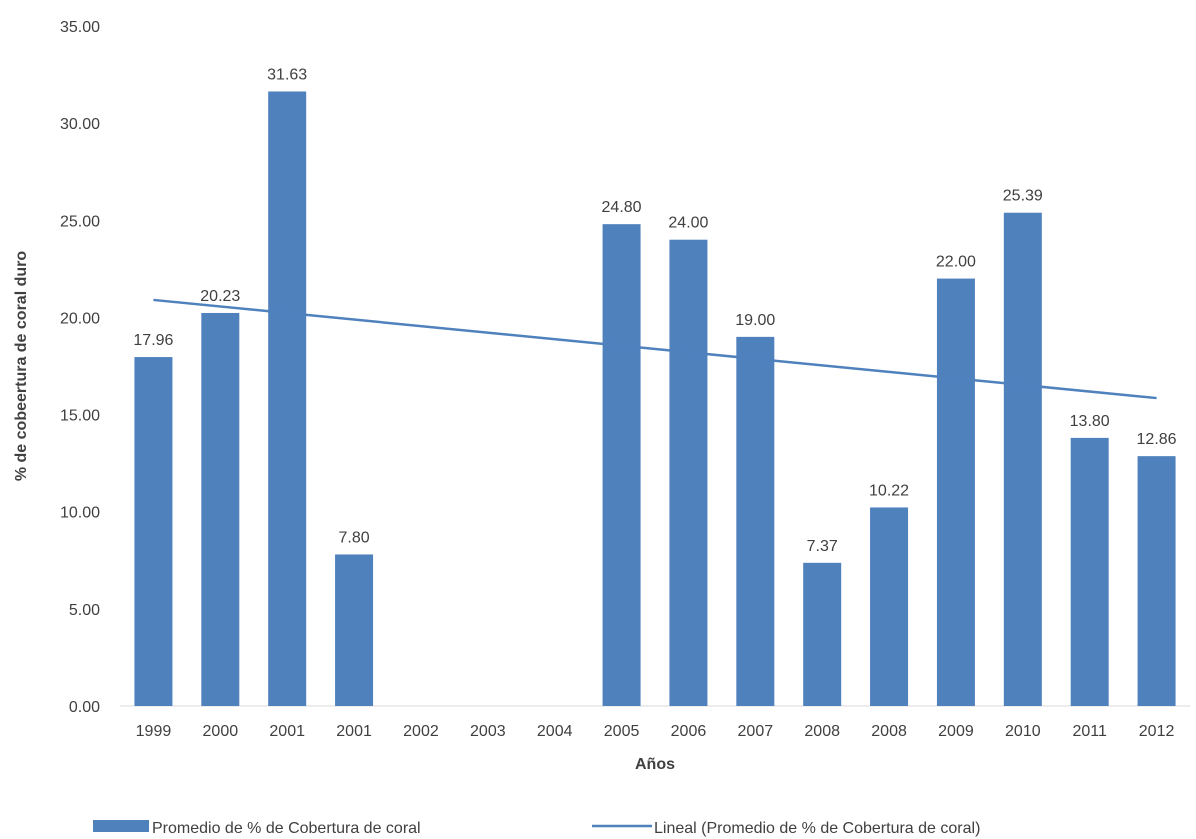 The width and height of the screenshot is (1196, 839). What do you see at coordinates (80, 124) in the screenshot?
I see `y-tick-label: 30.00` at bounding box center [80, 124].